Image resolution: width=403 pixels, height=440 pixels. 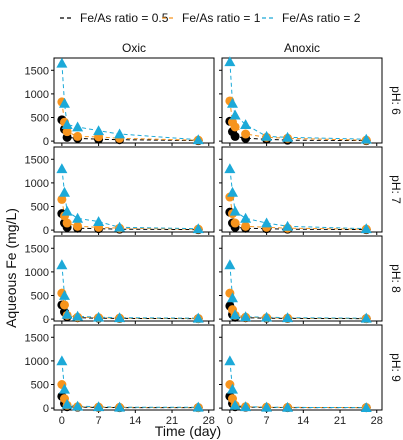 I want to click on panel-ph-8-oxic: 0 500 1000 1500, so click(x=120, y=280).